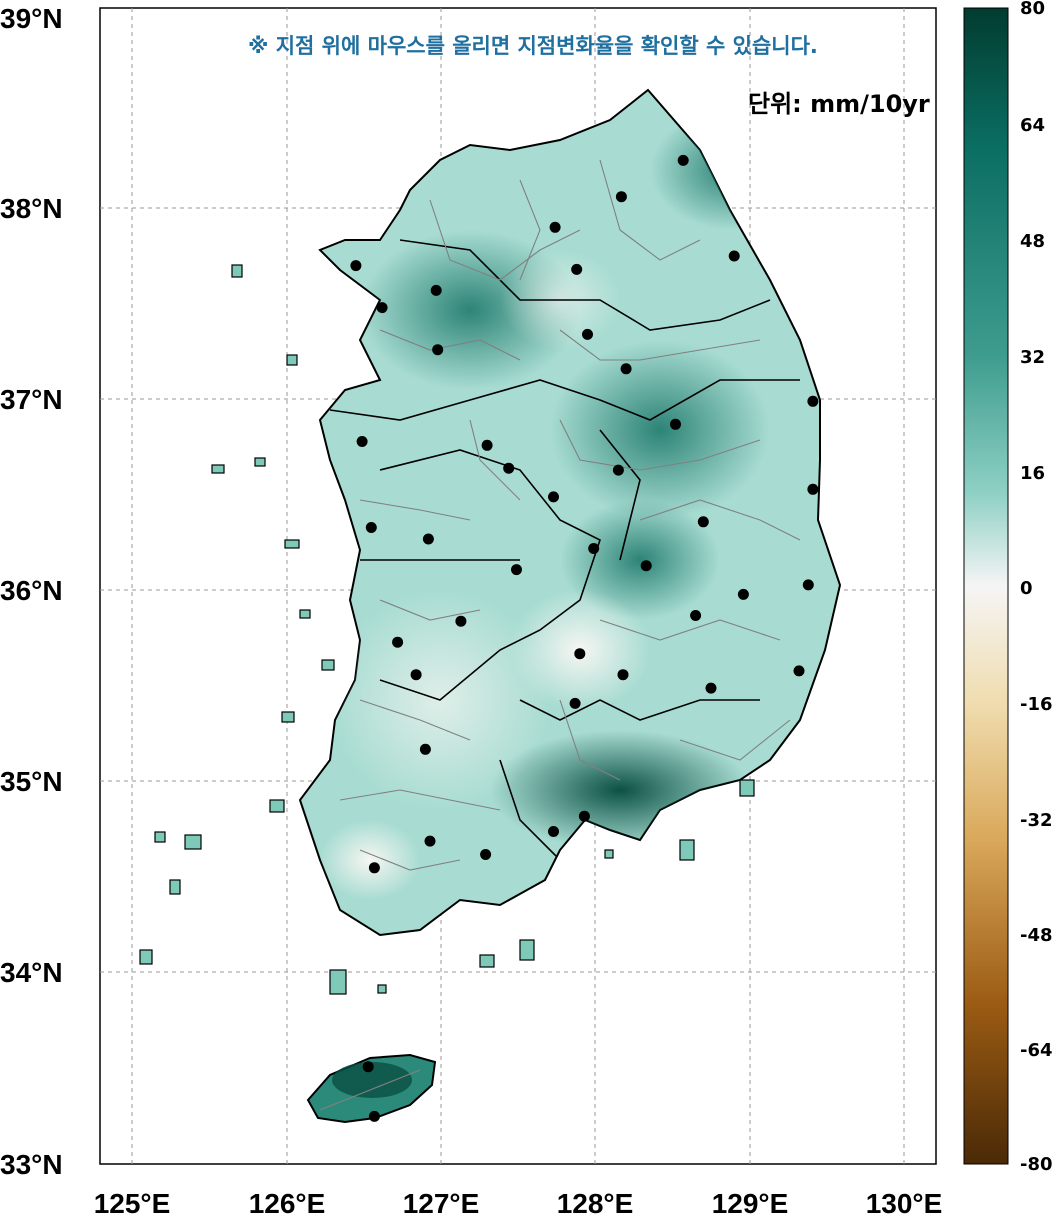 The image size is (1054, 1223). I want to click on colorbar: 80 64 48 32 16 0 -16 -32 -48 -64 -80, so click(1008, 587).